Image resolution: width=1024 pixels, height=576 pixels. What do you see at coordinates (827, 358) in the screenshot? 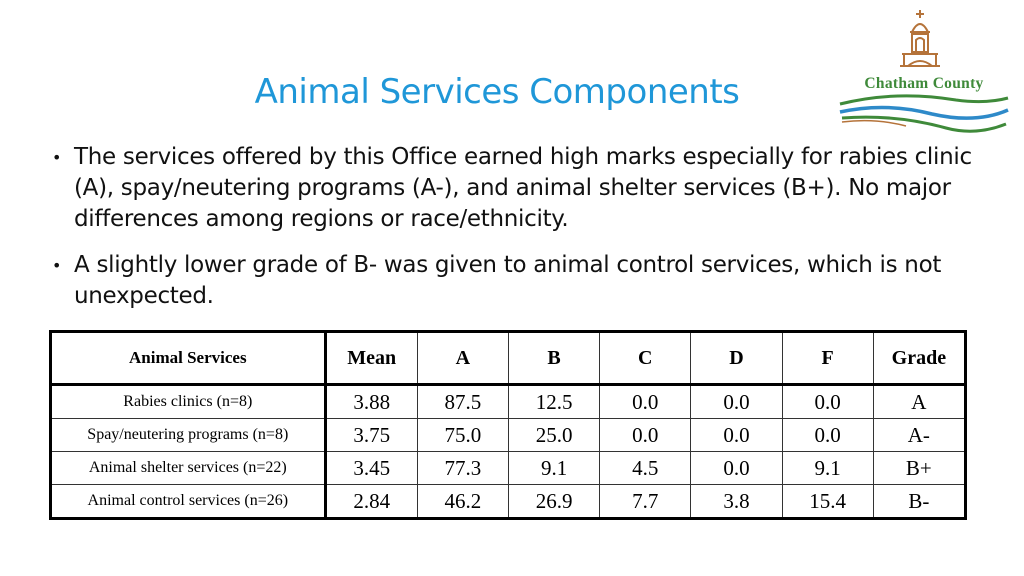
I see `column-header: F` at bounding box center [827, 358].